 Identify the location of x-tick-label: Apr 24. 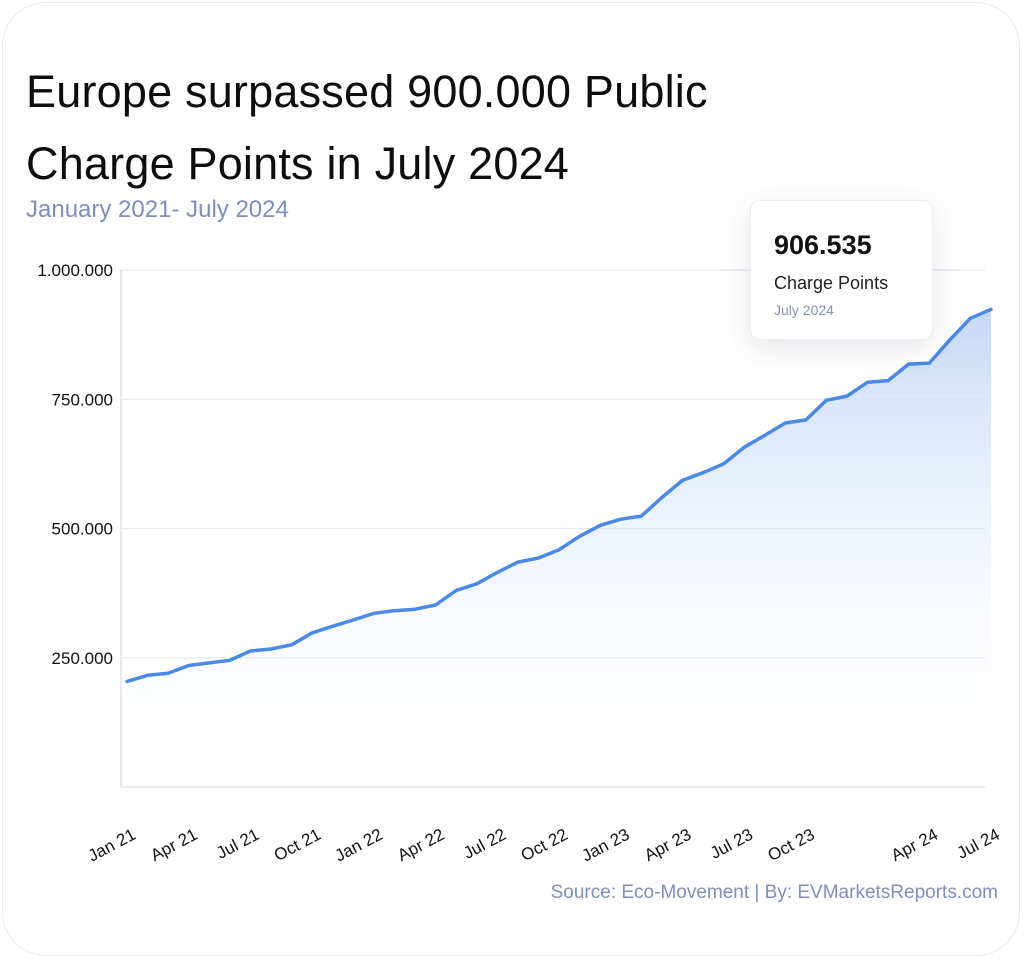
(914, 845).